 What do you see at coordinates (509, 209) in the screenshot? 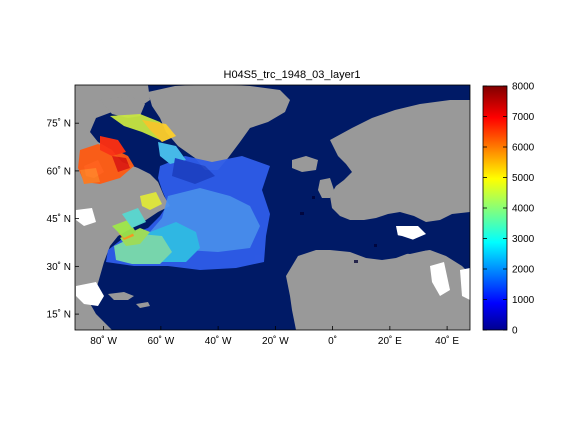
I see `colorbar-ticks: 0 1000 2000 3000 4000 5000 6000 7000 8000` at bounding box center [509, 209].